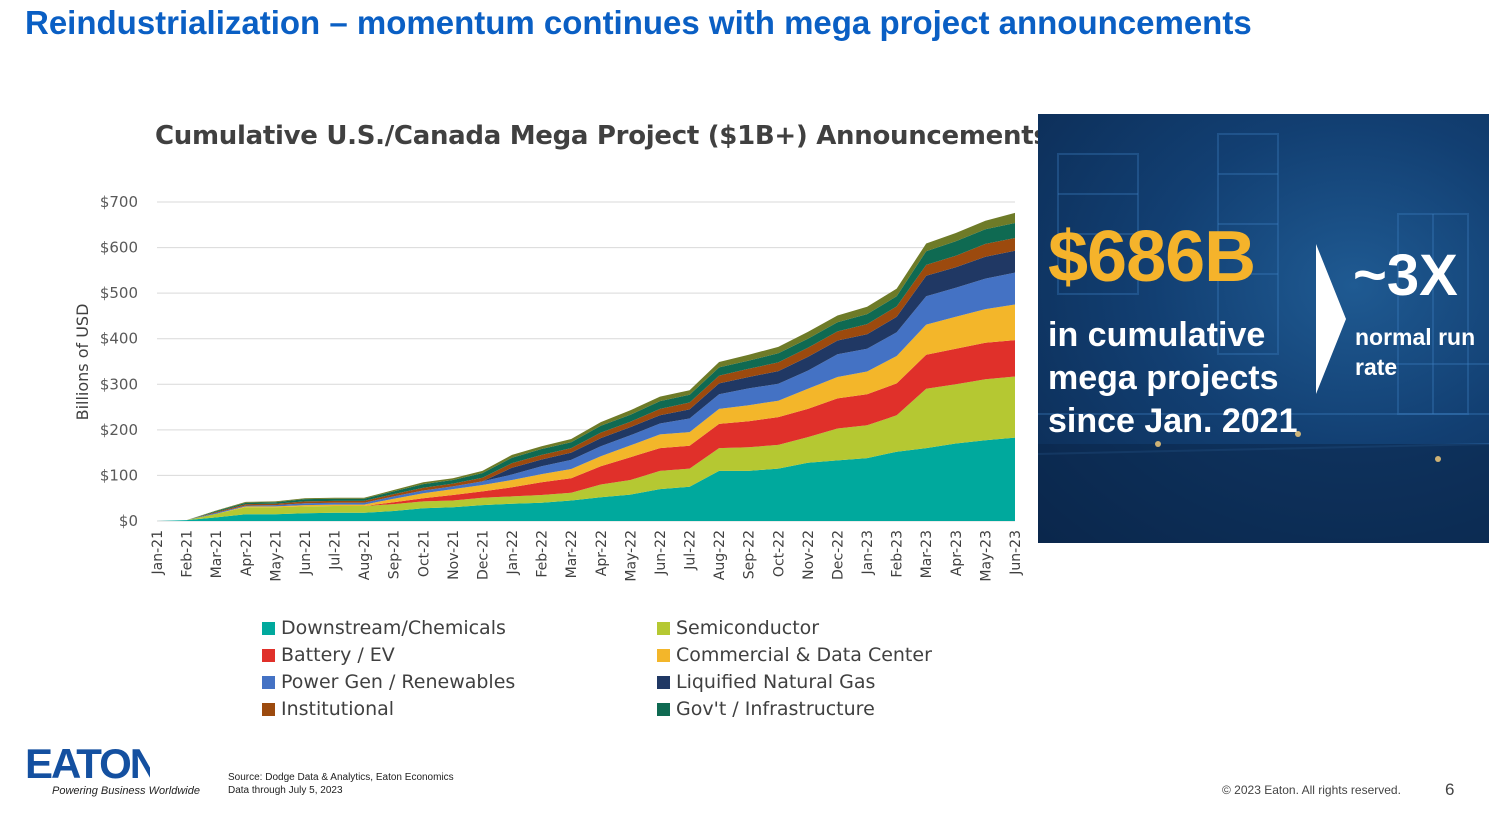 This screenshot has width=1501, height=825. I want to click on chevron-right-icon, so click(1331, 319).